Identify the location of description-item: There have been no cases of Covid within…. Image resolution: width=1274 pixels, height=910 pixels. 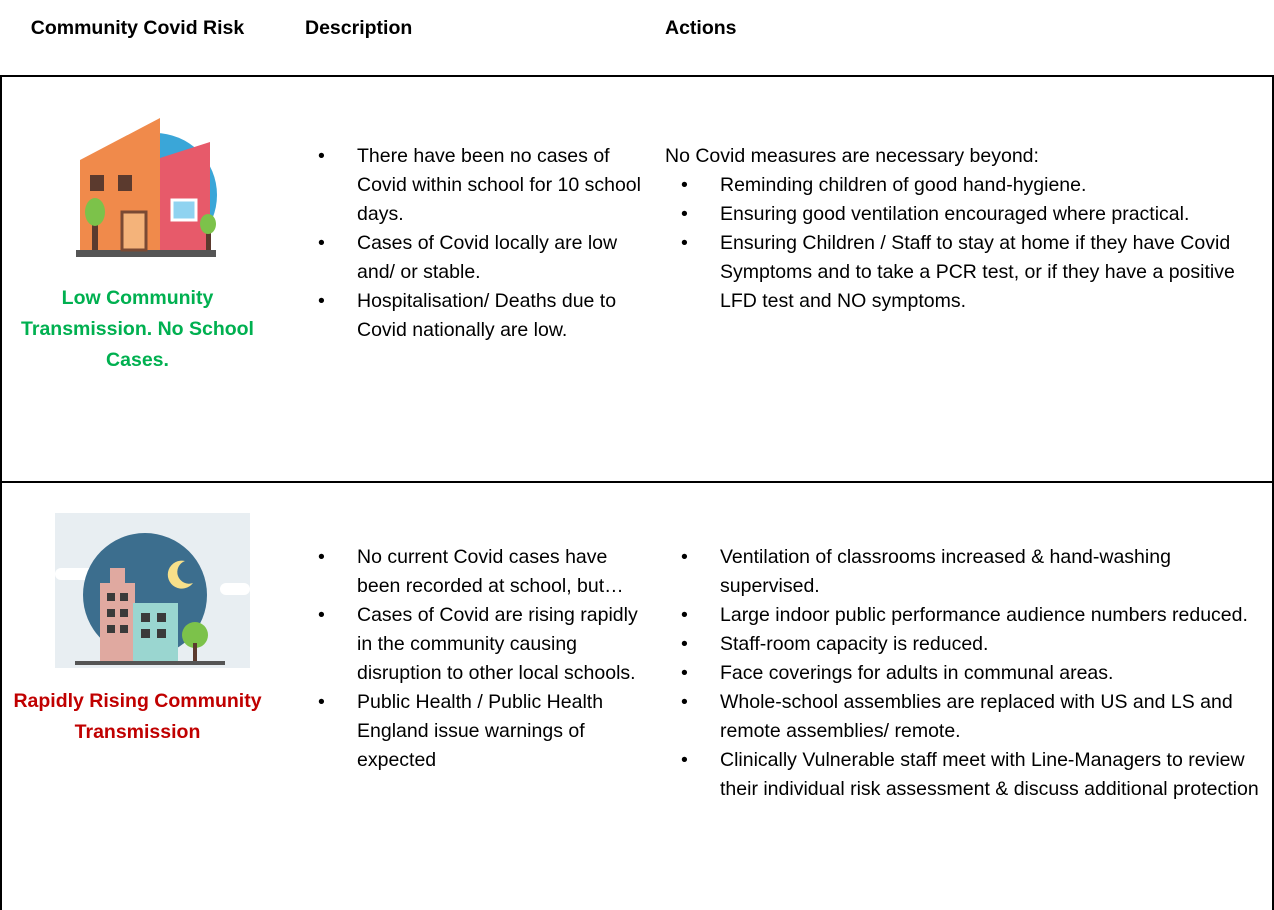
(480, 185).